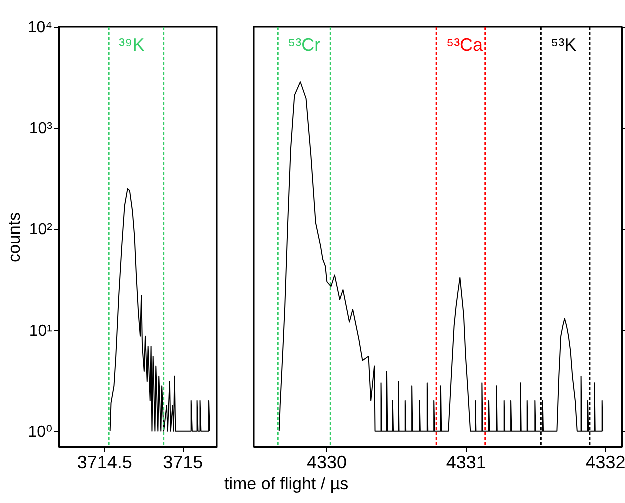 The width and height of the screenshot is (625, 503). Describe the element at coordinates (40, 28) in the screenshot. I see `y-tick-label: 10⁴` at that location.